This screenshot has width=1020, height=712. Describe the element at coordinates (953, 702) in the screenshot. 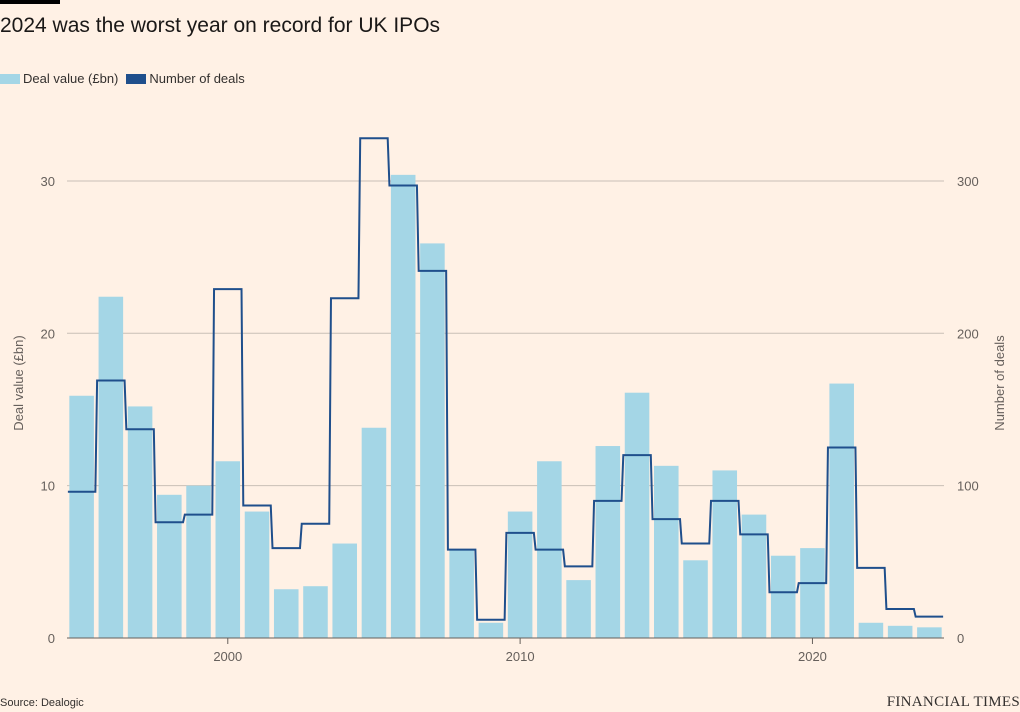

I see `ft-brand: FINANCIAL TIMES` at that location.